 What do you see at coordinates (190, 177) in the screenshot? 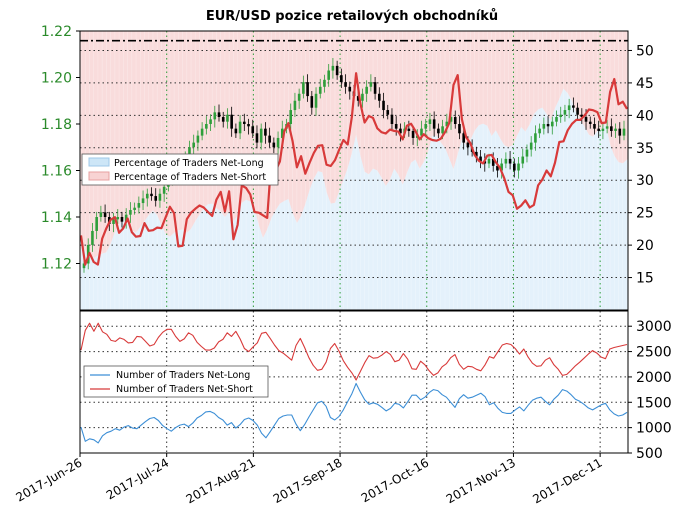
I see `legend-label-net-short-pct: Percentage of Traders Net-Short` at bounding box center [190, 177].